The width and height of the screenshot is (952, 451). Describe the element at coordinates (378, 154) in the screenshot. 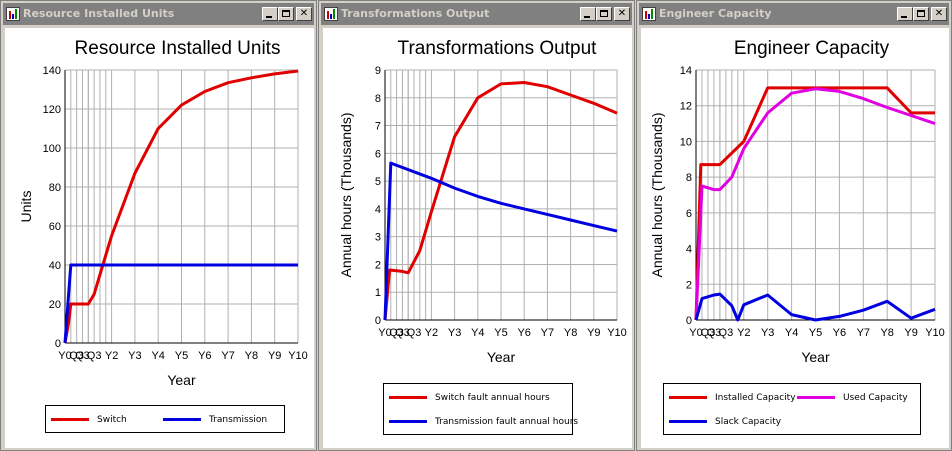

I see `y-tick-label: 6` at that location.